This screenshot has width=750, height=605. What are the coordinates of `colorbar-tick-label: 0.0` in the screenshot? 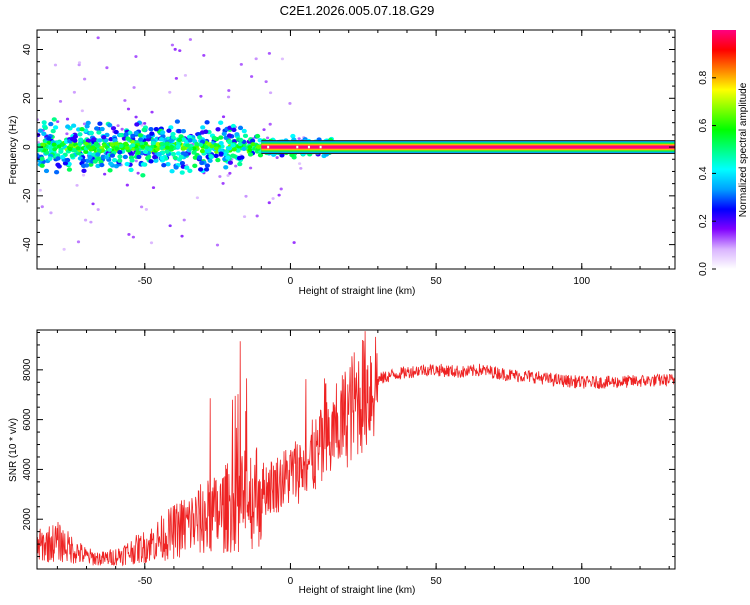 It's located at (703, 269).